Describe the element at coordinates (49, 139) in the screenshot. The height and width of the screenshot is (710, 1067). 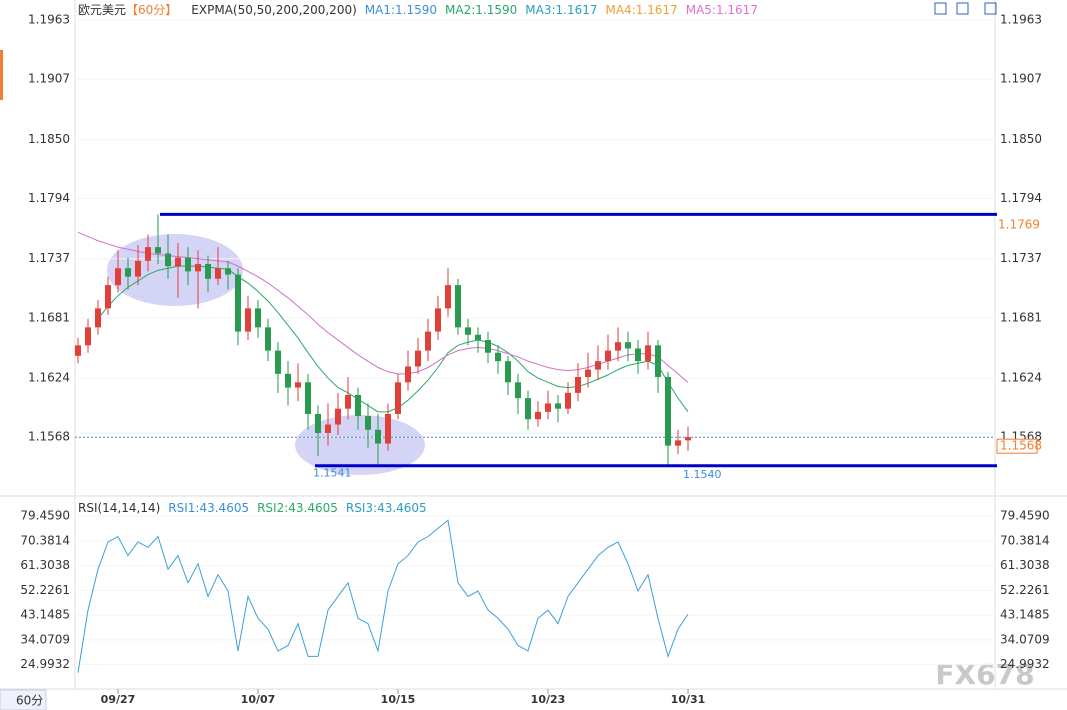
I see `y-tick-label: 1.1850` at that location.